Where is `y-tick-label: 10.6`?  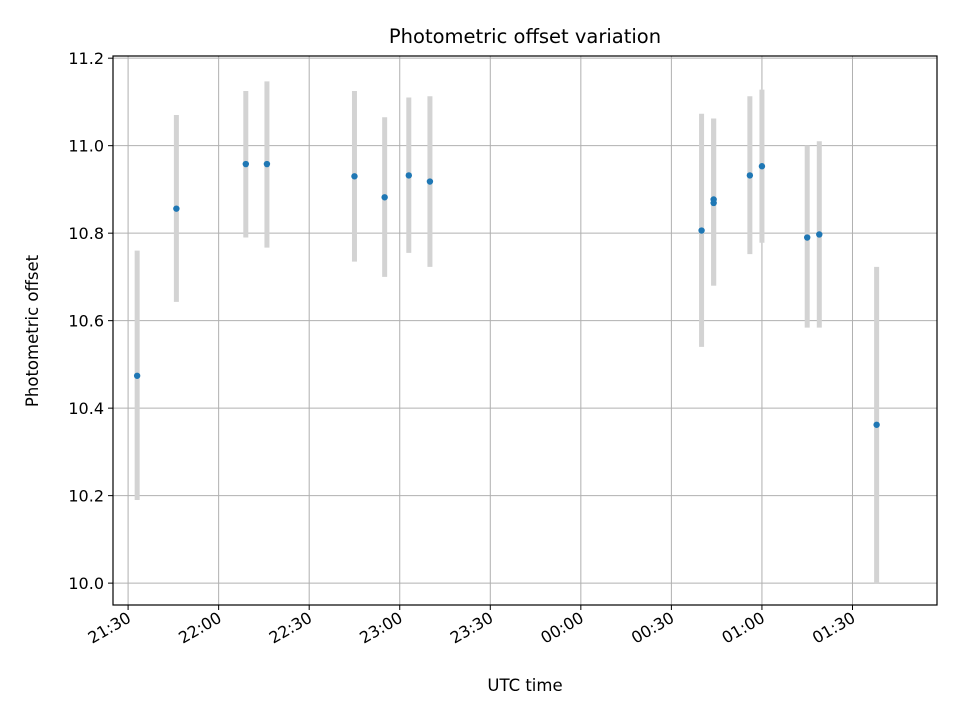
y-tick-label: 10.6 is located at coordinates (86, 321).